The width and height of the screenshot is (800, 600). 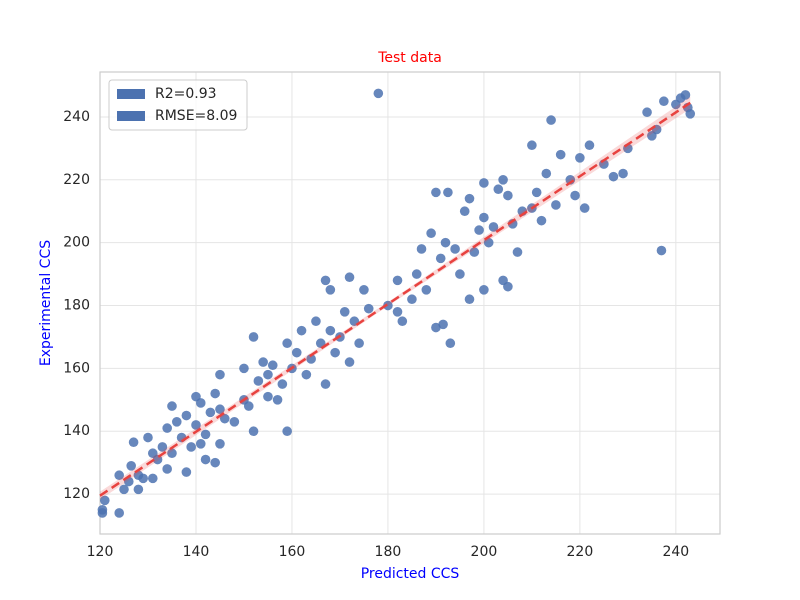 I want to click on y-tick-label: 180, so click(x=76, y=306).